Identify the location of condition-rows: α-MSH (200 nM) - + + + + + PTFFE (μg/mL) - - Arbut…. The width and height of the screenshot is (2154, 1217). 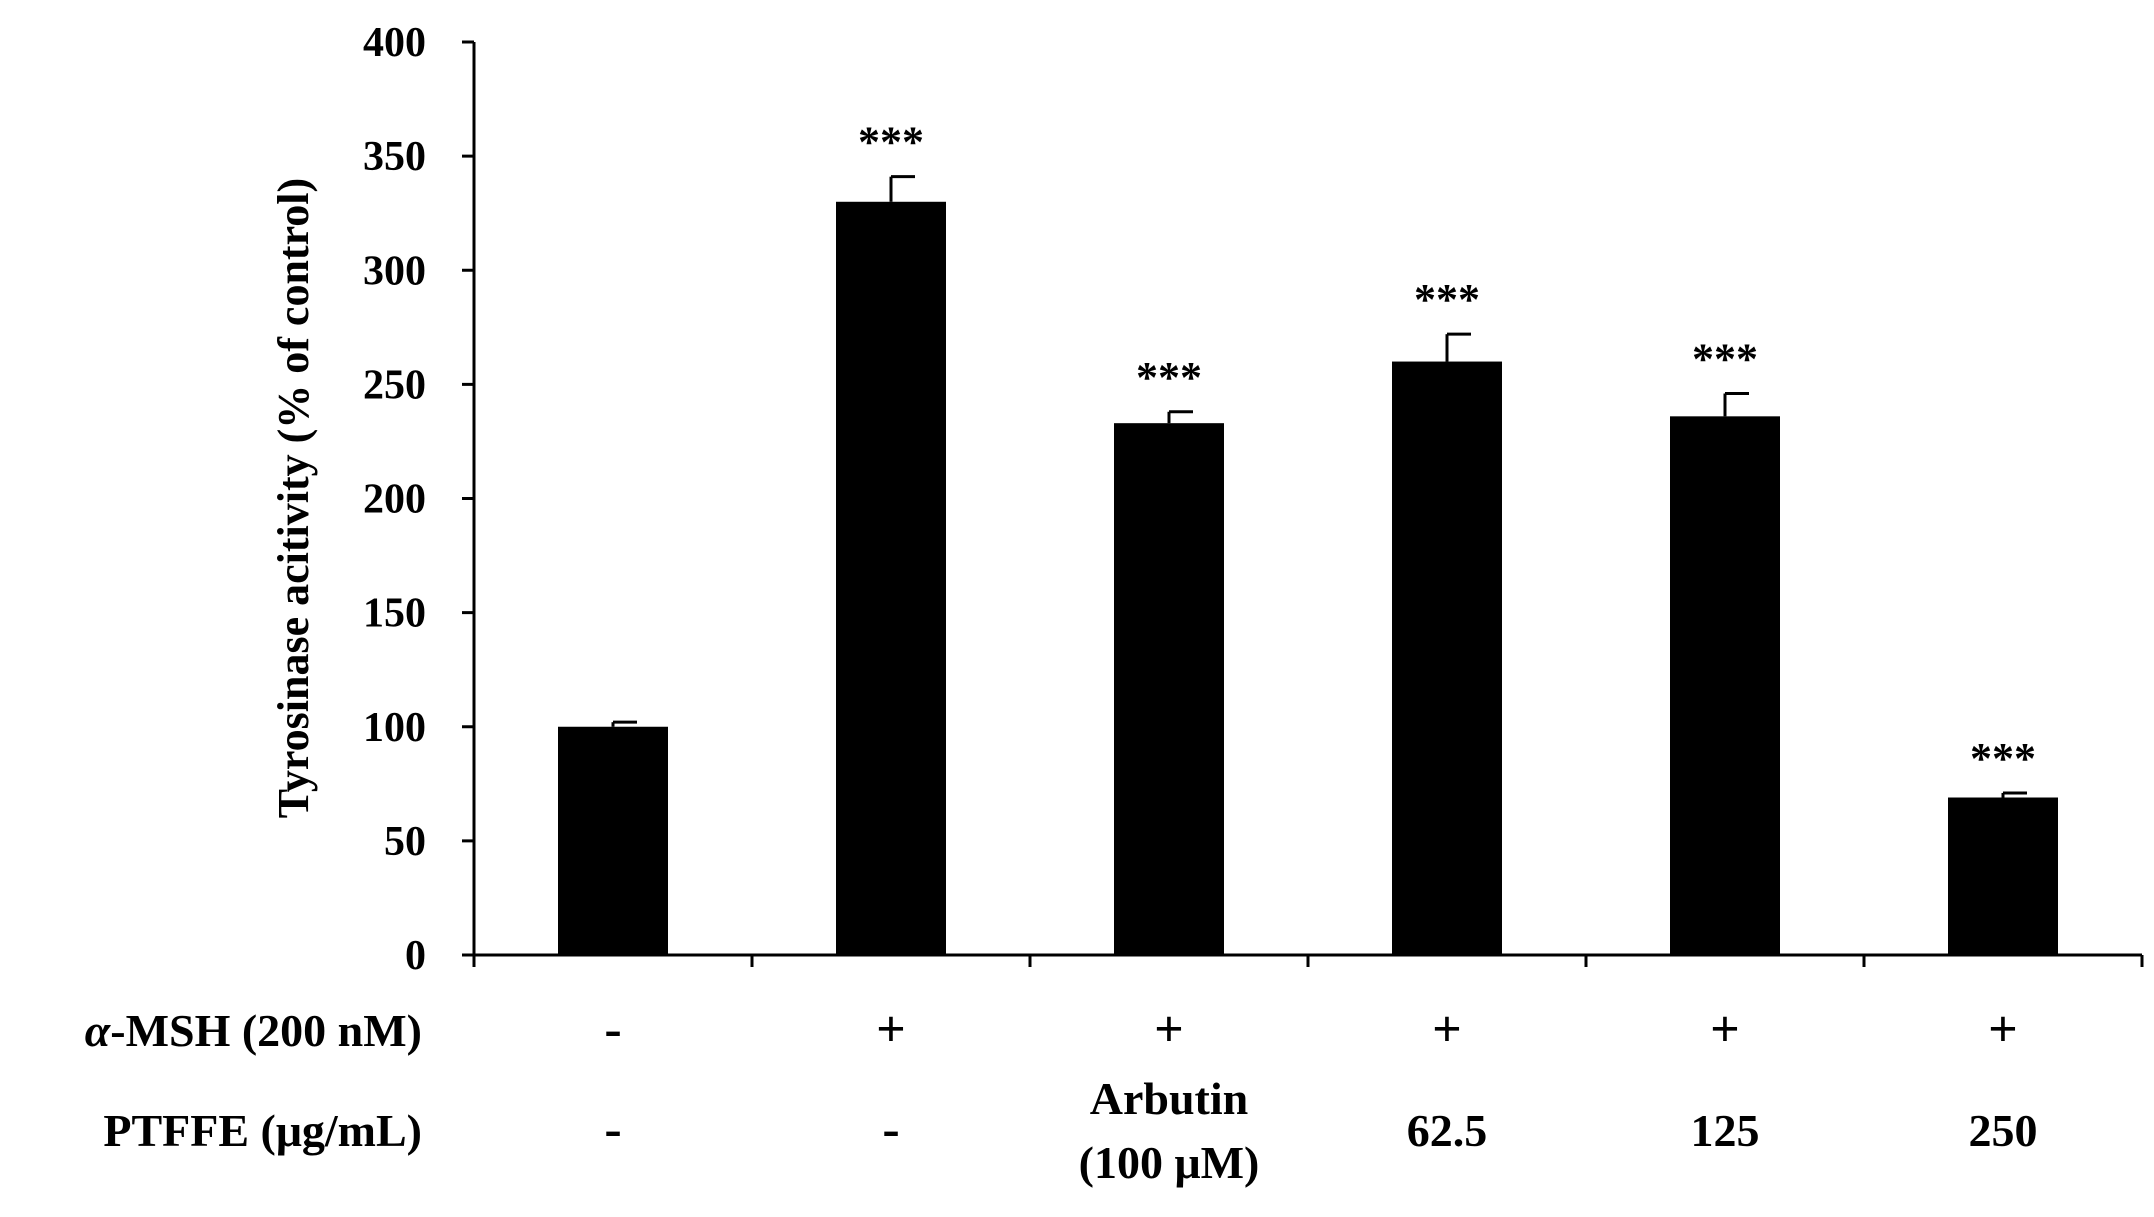
(1061, 1094).